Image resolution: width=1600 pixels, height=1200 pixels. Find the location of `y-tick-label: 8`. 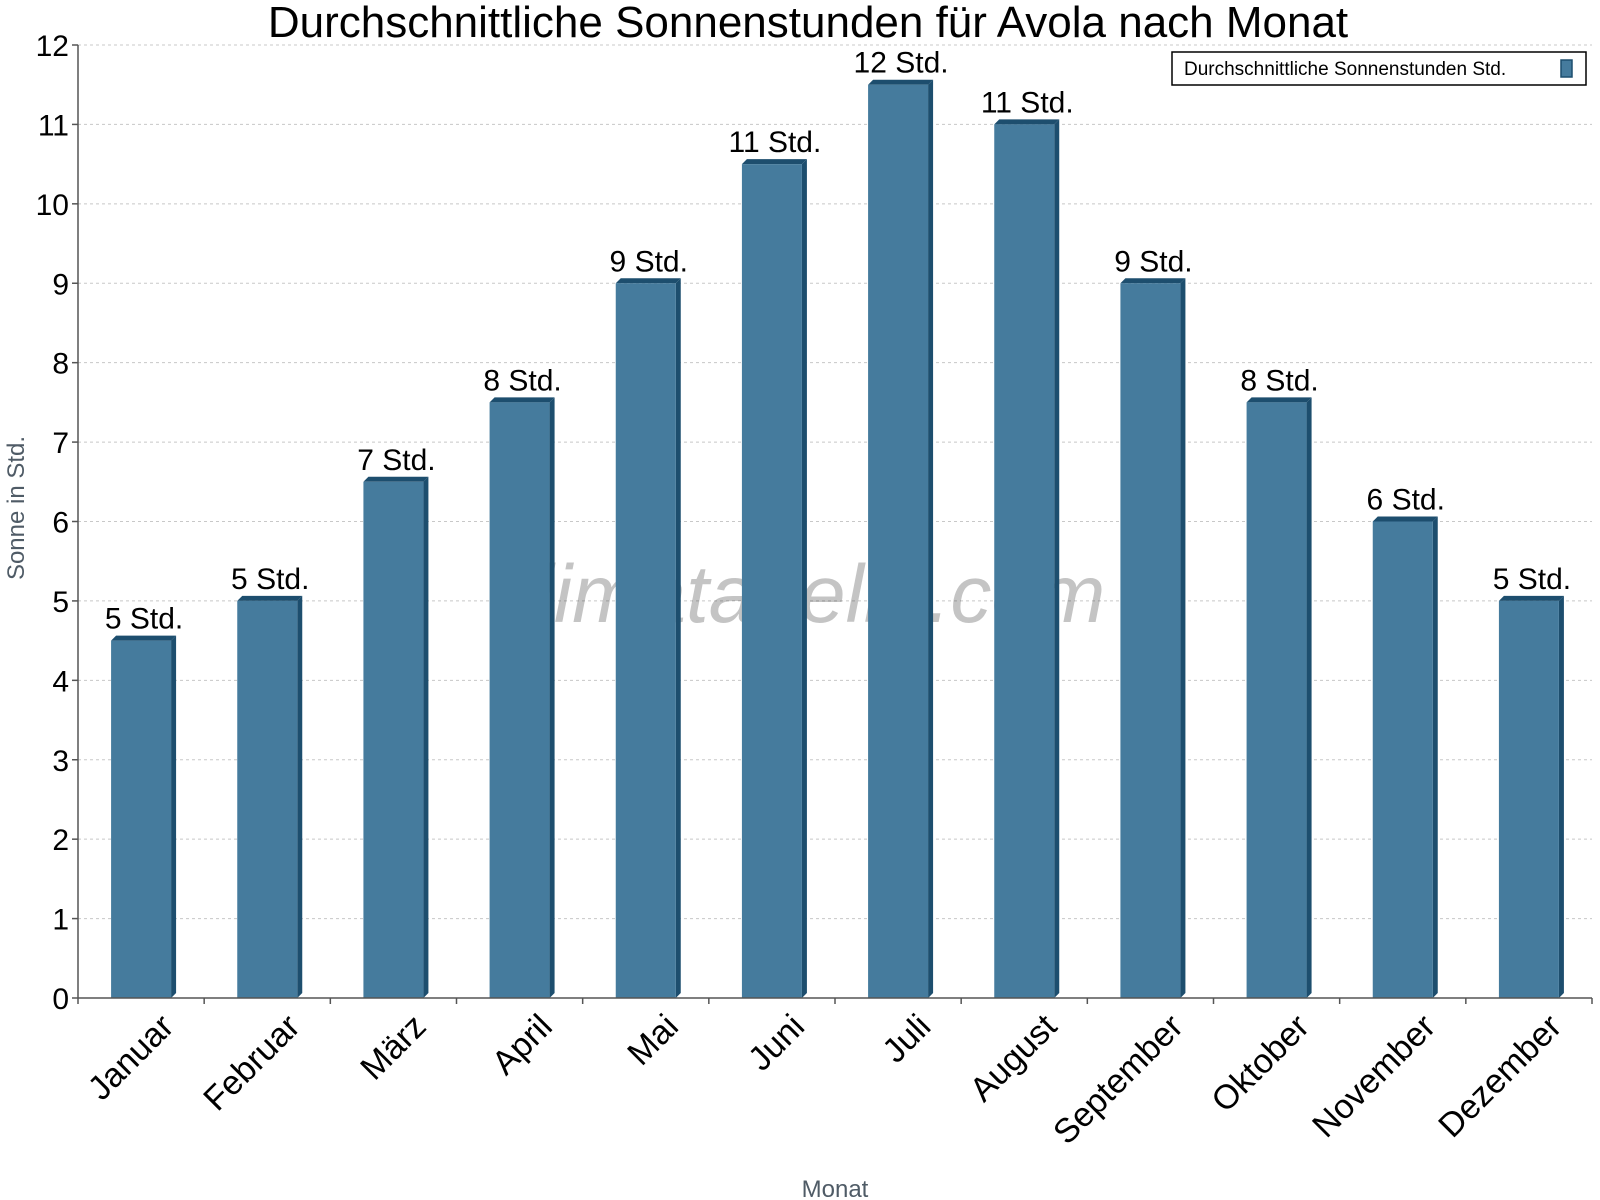

y-tick-label: 8 is located at coordinates (60, 364).